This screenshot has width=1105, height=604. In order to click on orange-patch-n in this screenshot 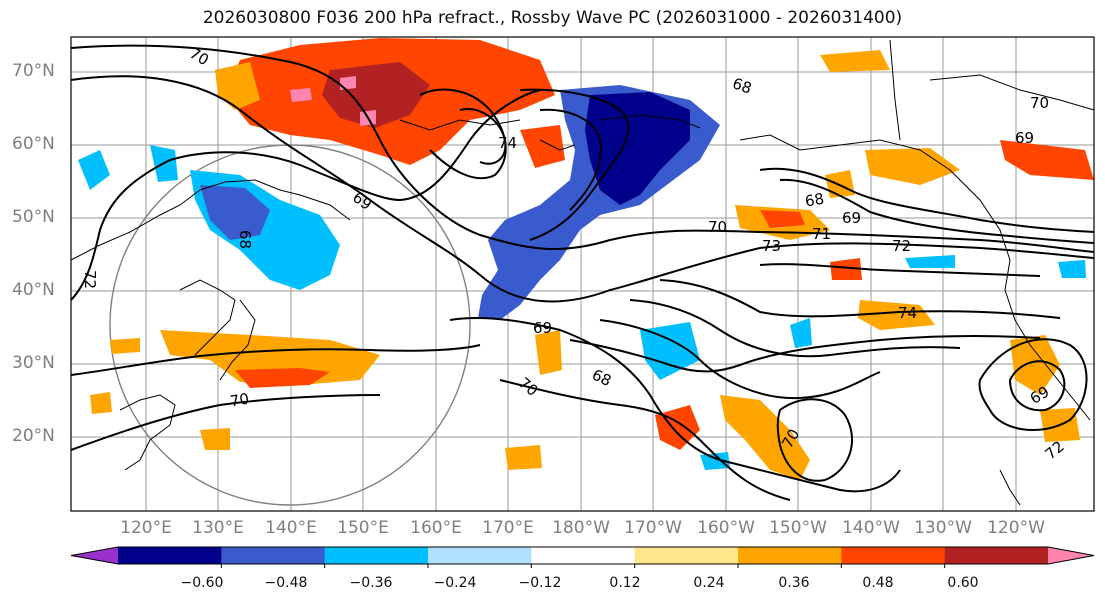, I will do `click(125, 346)`.